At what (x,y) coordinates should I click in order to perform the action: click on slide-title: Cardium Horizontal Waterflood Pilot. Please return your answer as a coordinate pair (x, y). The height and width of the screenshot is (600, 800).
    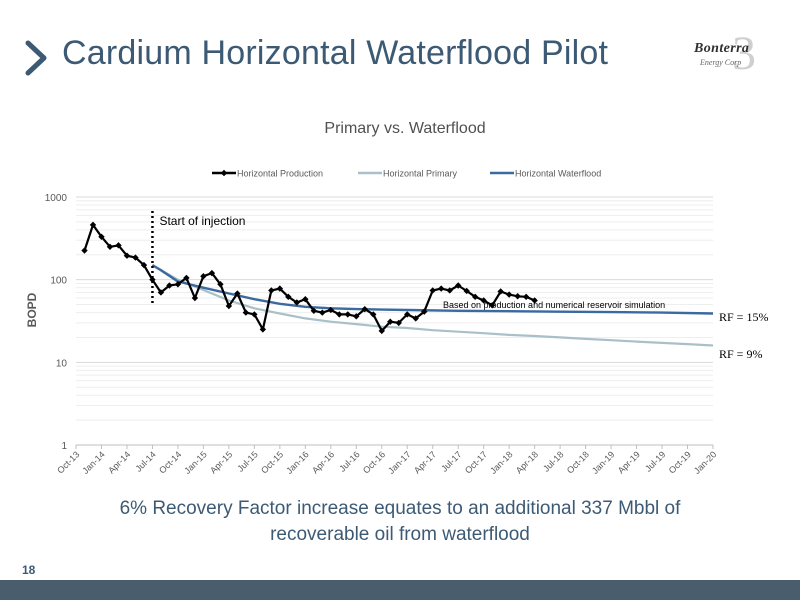
    Looking at the image, I should click on (335, 53).